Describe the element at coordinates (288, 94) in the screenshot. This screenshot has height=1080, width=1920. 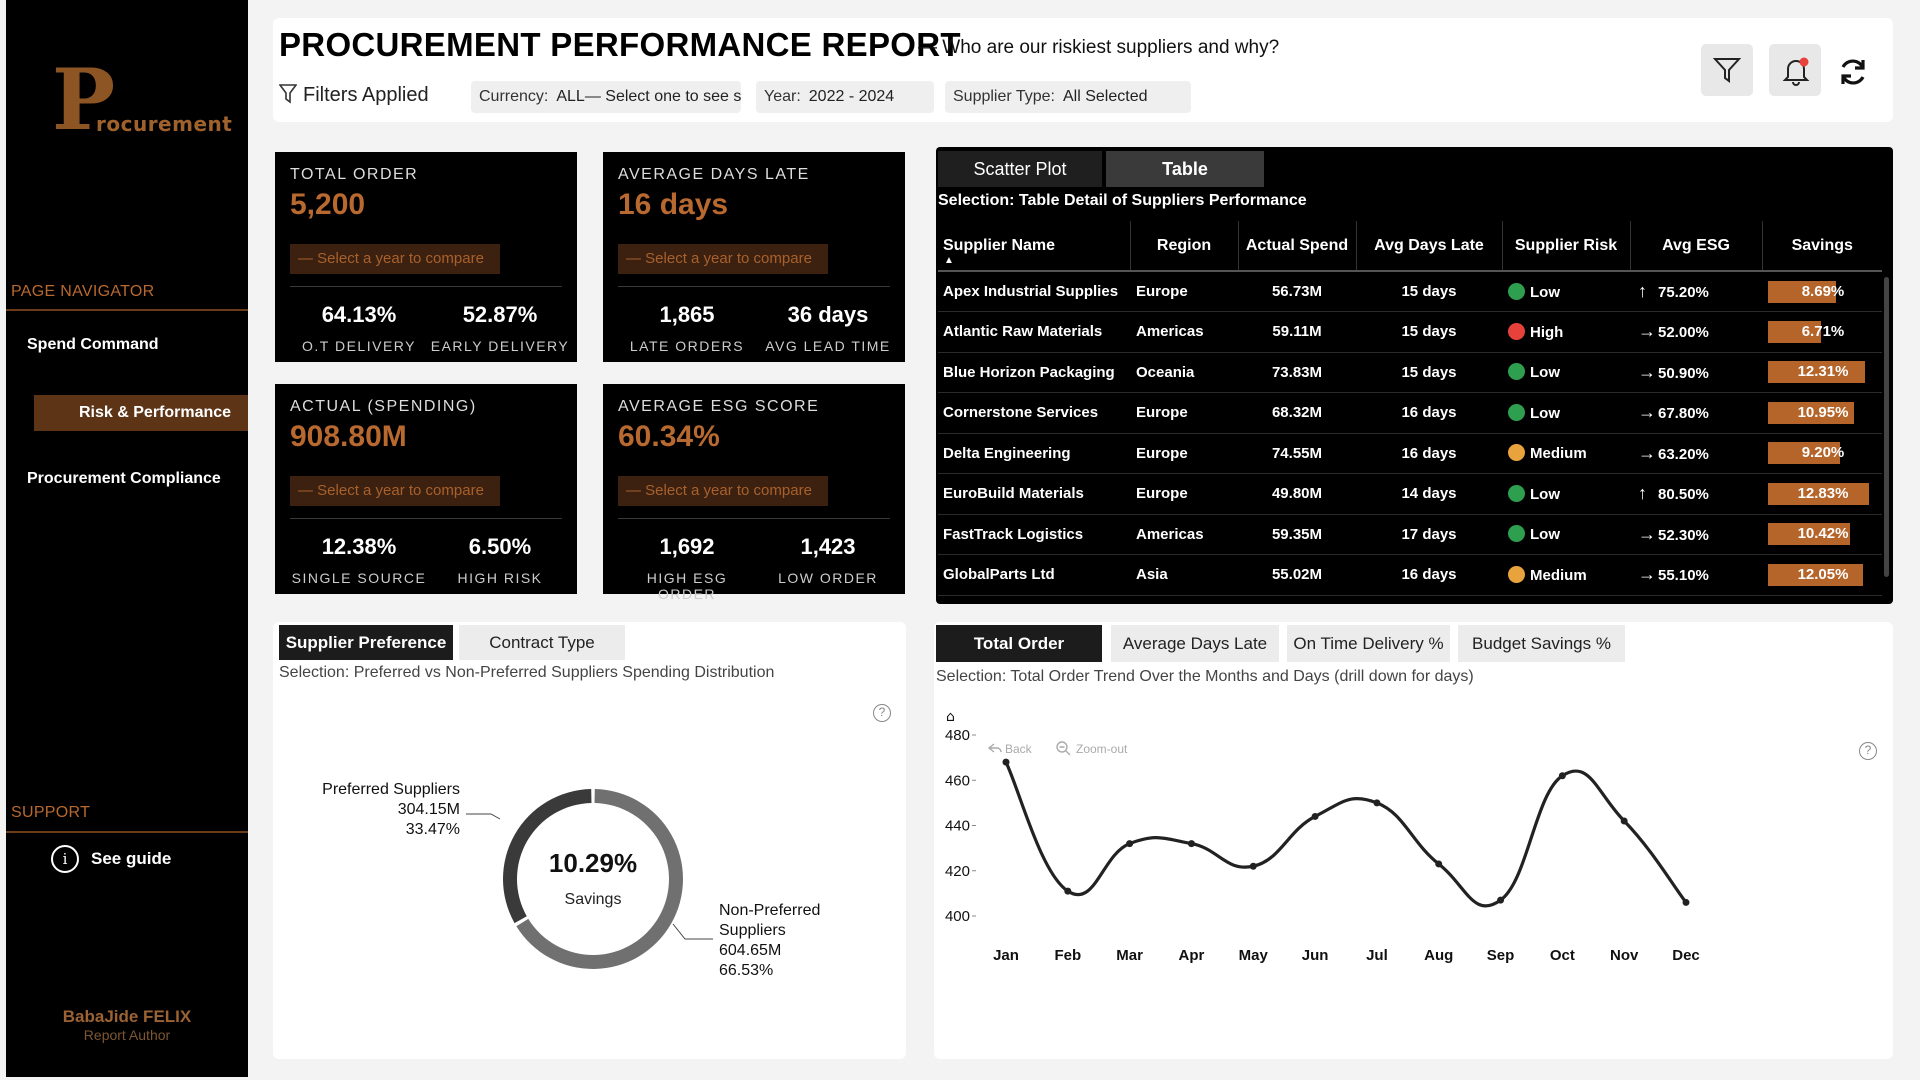
I see `filter-small-icon` at that location.